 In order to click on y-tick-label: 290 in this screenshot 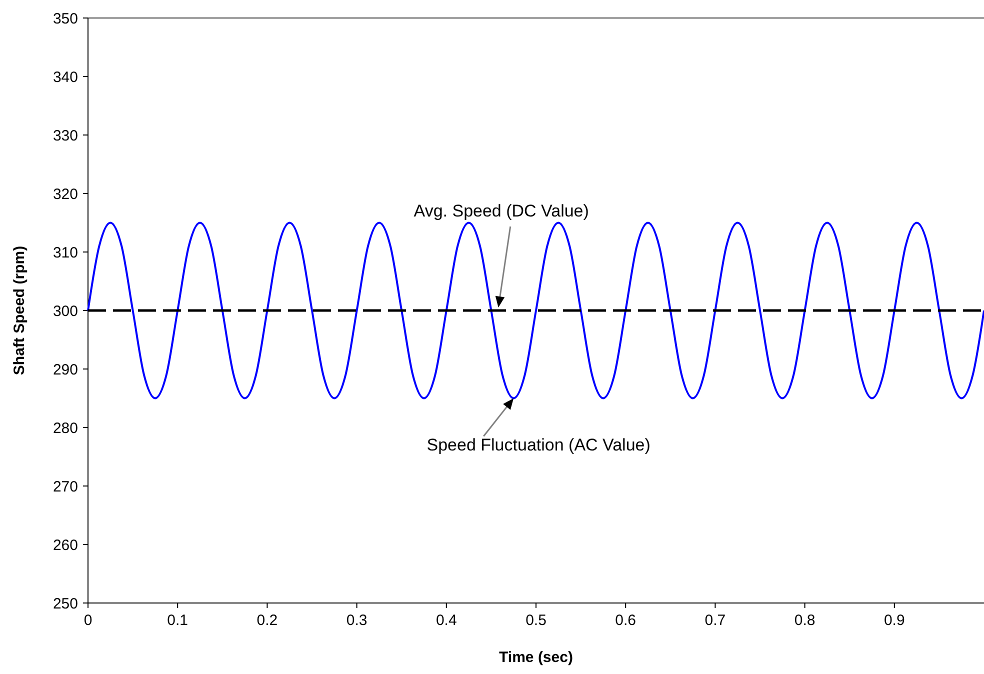, I will do `click(65, 369)`.